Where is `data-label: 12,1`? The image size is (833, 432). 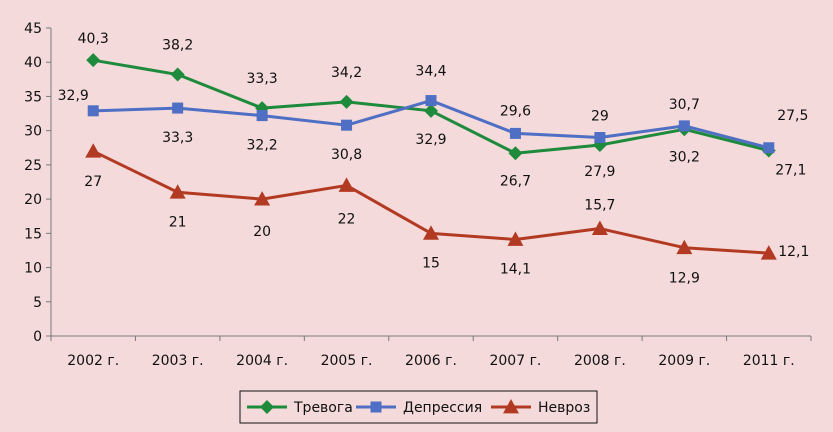 data-label: 12,1 is located at coordinates (793, 252).